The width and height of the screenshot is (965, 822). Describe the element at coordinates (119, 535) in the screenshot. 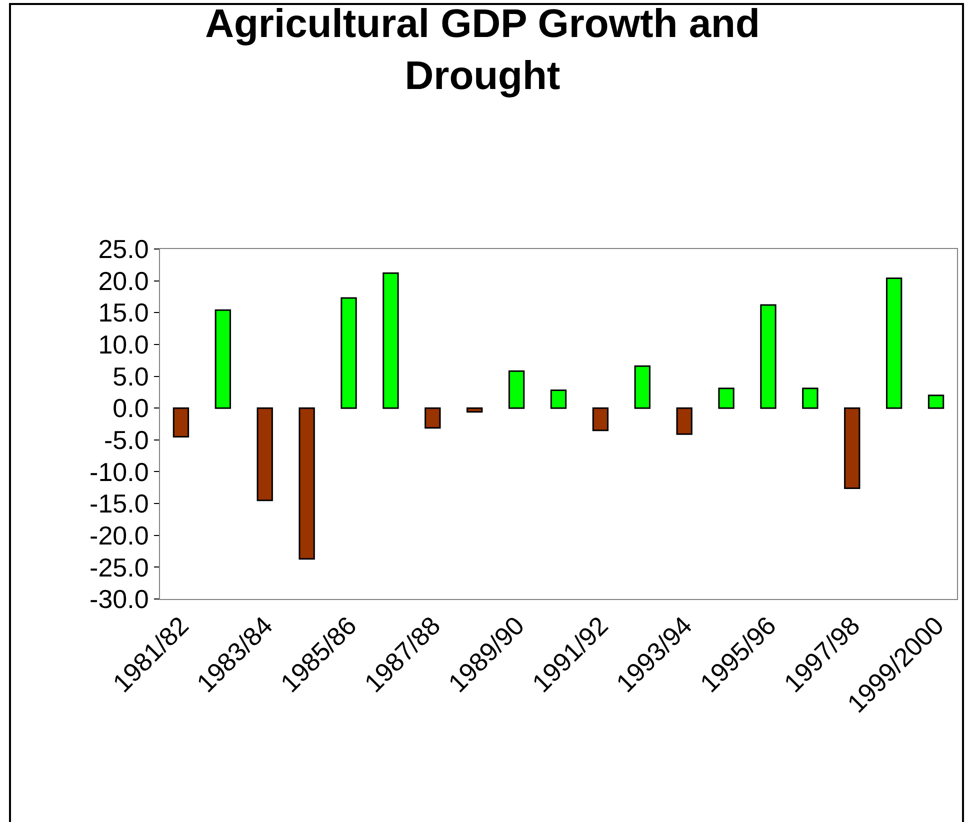

I see `y-tick-label: -20.0` at that location.